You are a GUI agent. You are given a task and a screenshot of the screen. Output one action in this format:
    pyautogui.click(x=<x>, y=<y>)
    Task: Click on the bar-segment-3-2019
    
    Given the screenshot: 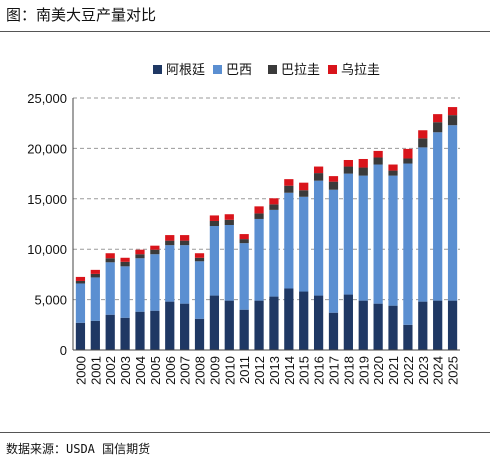 What is the action you would take?
    pyautogui.click(x=363, y=163)
    